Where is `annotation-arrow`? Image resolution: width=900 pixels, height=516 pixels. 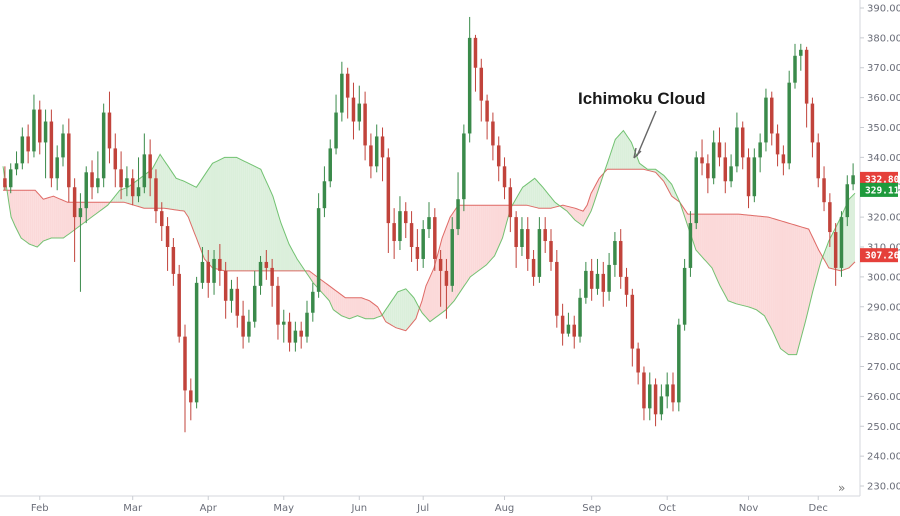
annotation-arrow is located at coordinates (646, 133).